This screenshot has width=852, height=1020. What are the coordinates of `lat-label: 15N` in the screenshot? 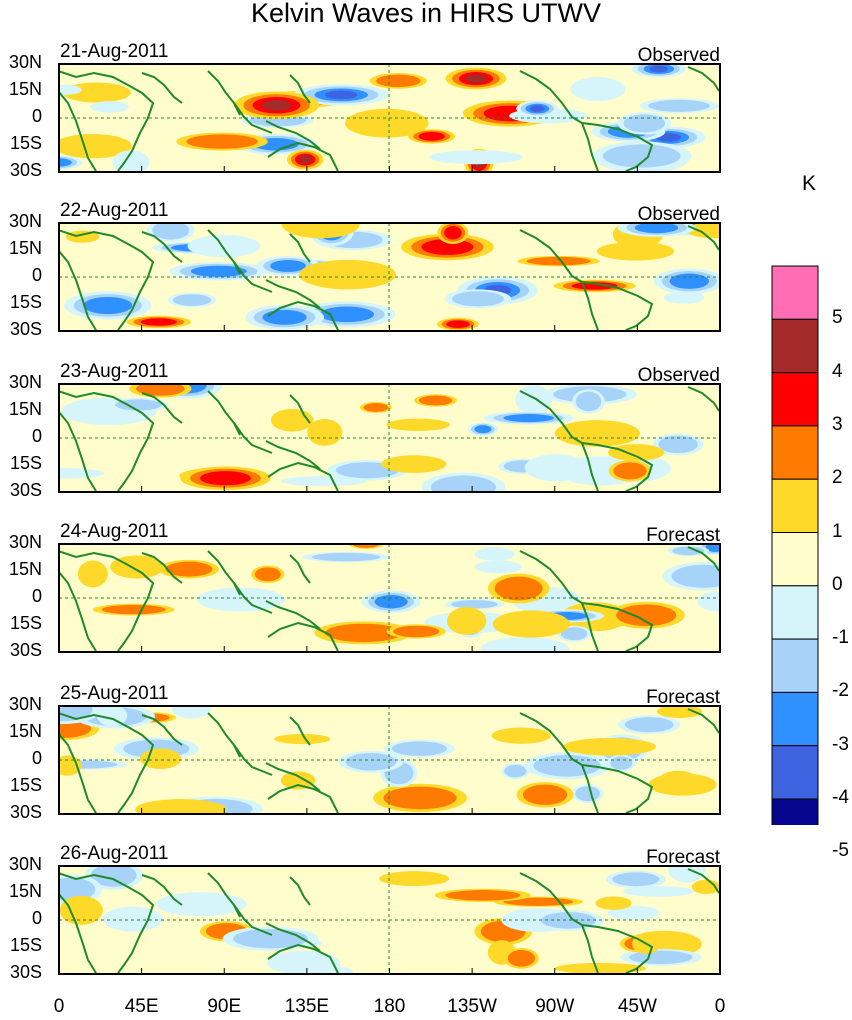 It's located at (25, 569).